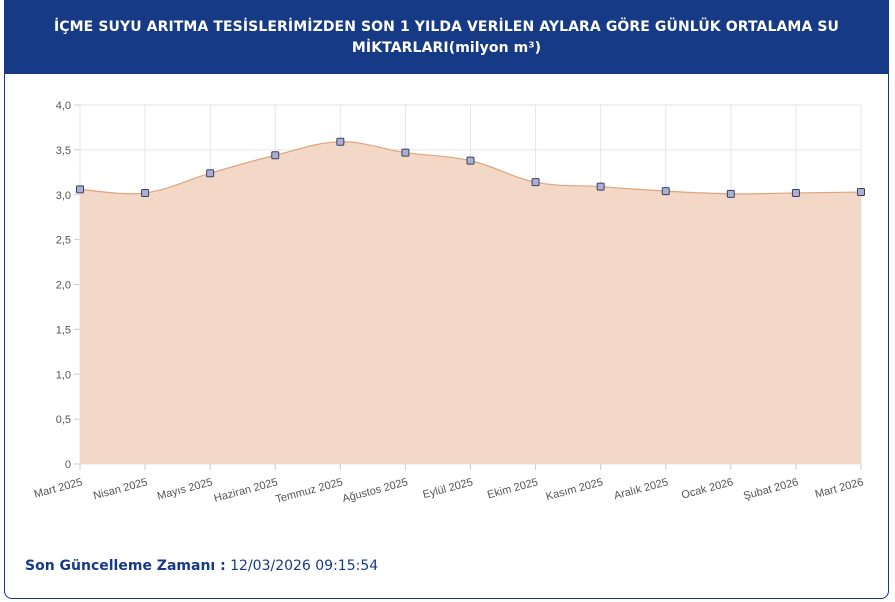  What do you see at coordinates (63, 375) in the screenshot?
I see `y-tick-label: 1,0` at bounding box center [63, 375].